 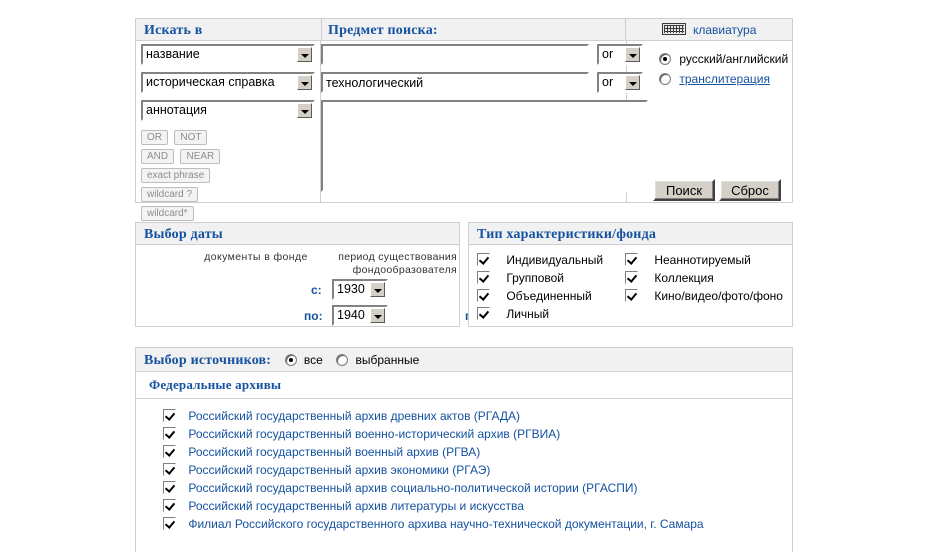 I want to click on checkbox-archive-rgaspi, so click(x=169, y=487).